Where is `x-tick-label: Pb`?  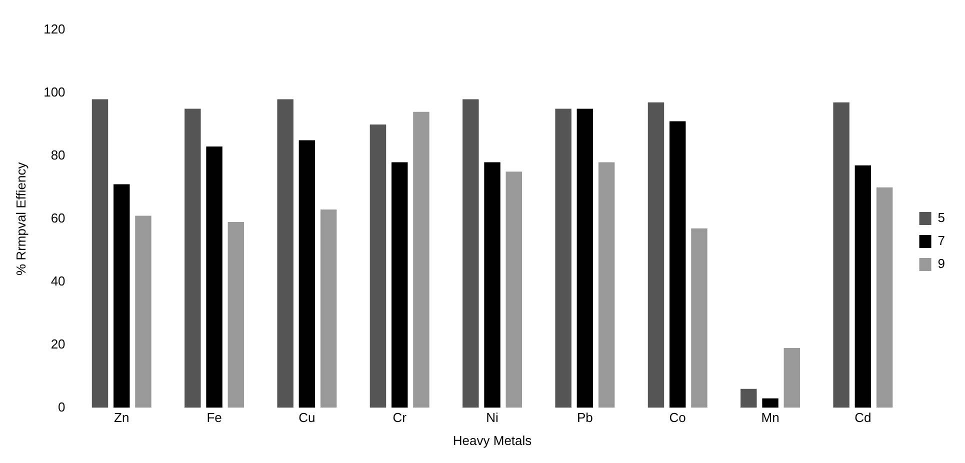 x-tick-label: Pb is located at coordinates (584, 418).